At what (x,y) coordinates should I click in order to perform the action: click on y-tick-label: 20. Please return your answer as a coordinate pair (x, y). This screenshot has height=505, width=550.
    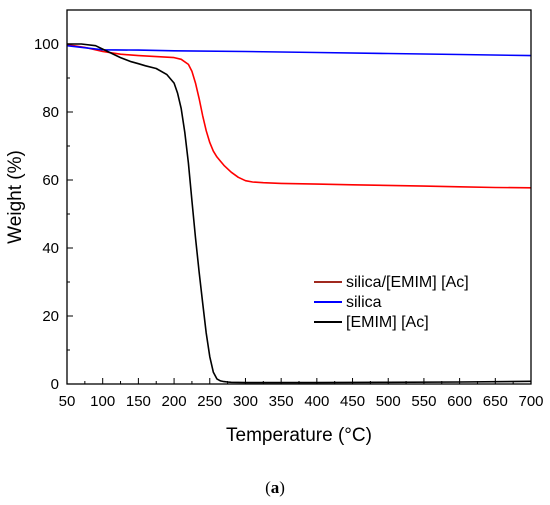
    Looking at the image, I should click on (50, 316).